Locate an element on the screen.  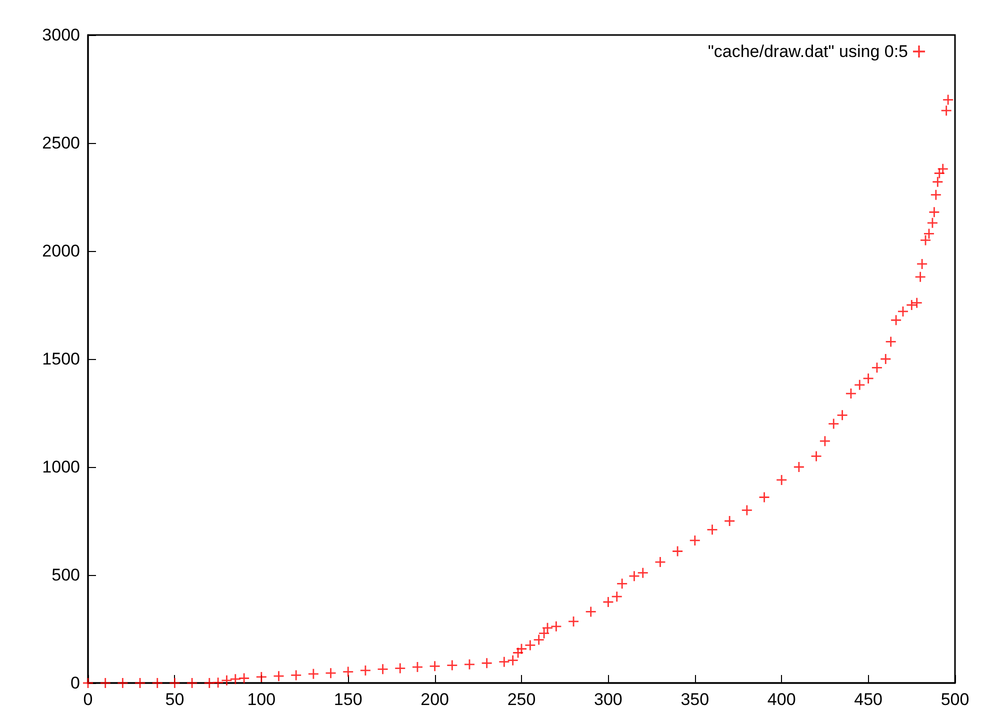
y-tick-label: 0 is located at coordinates (75, 683).